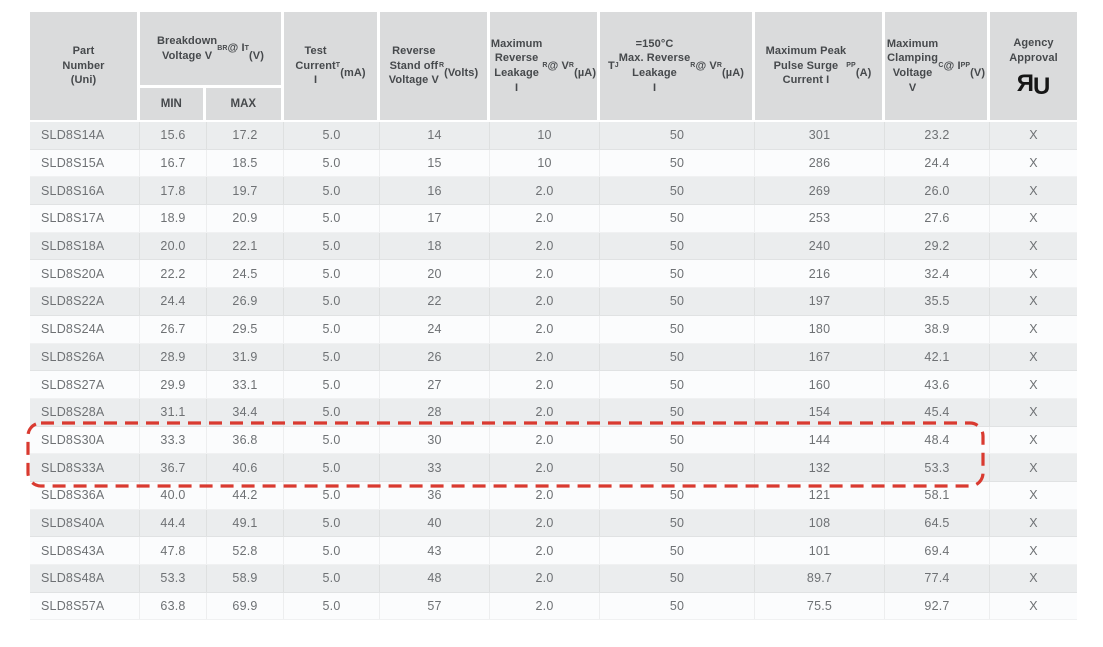 This screenshot has width=1103, height=647. What do you see at coordinates (173, 440) in the screenshot?
I see `spec-value-cell: 33.3` at bounding box center [173, 440].